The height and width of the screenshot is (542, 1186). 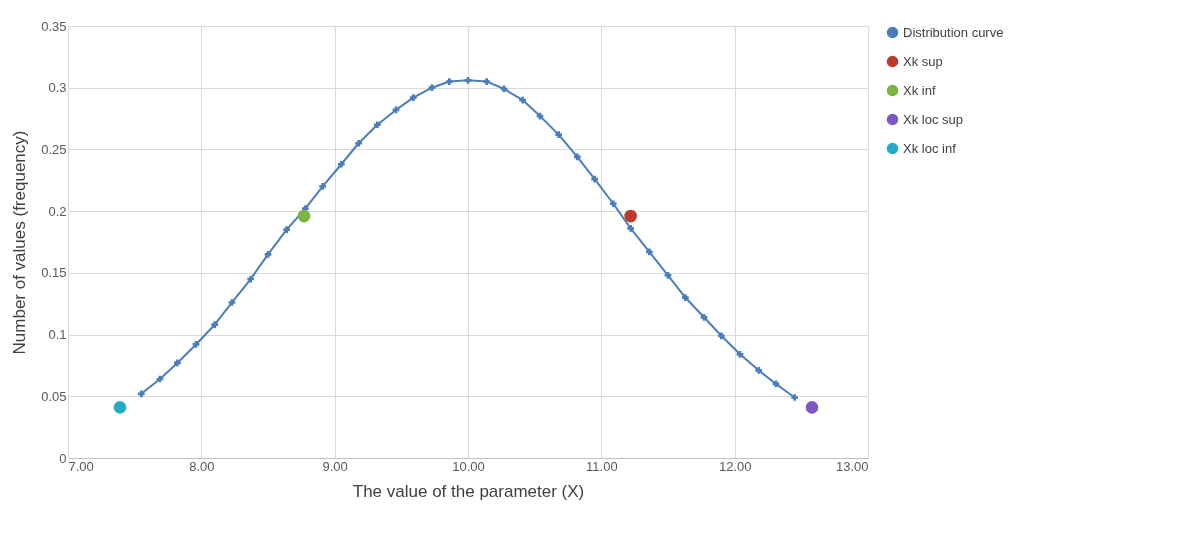 I want to click on x-tick-label: 11.00, so click(x=602, y=466).